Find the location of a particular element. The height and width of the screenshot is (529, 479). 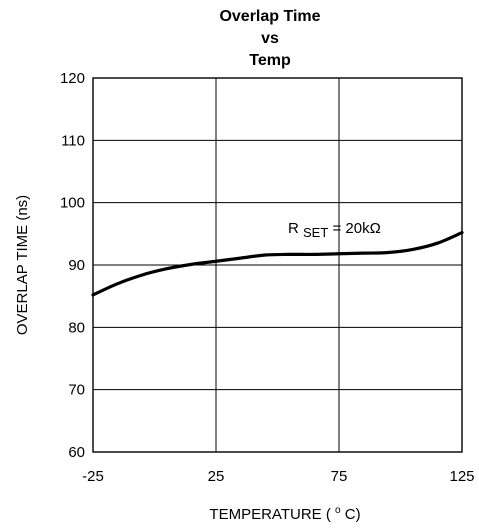

x-tick-label: -25 is located at coordinates (93, 476).